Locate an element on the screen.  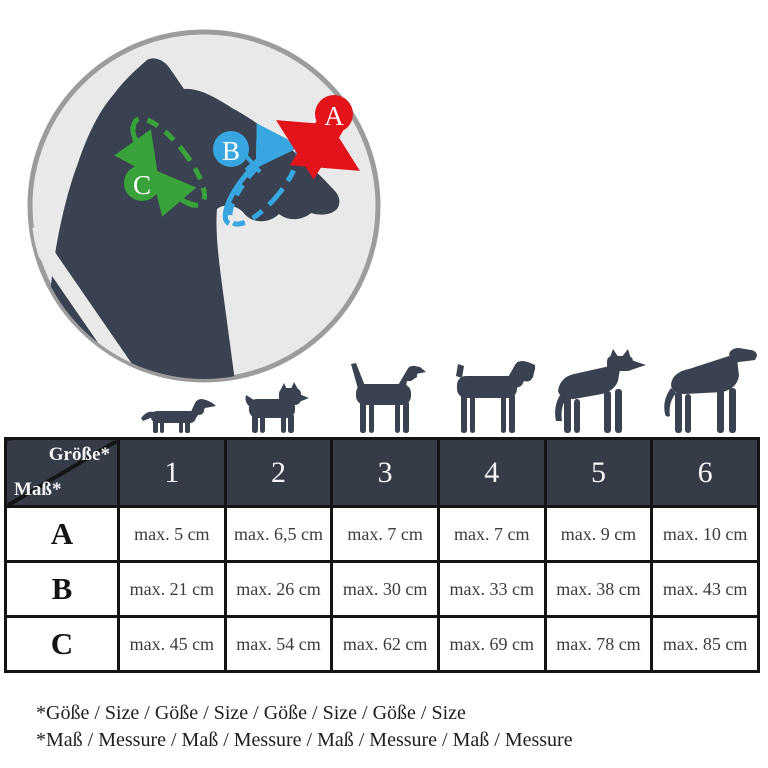
row-label-a: A is located at coordinates (62, 534).